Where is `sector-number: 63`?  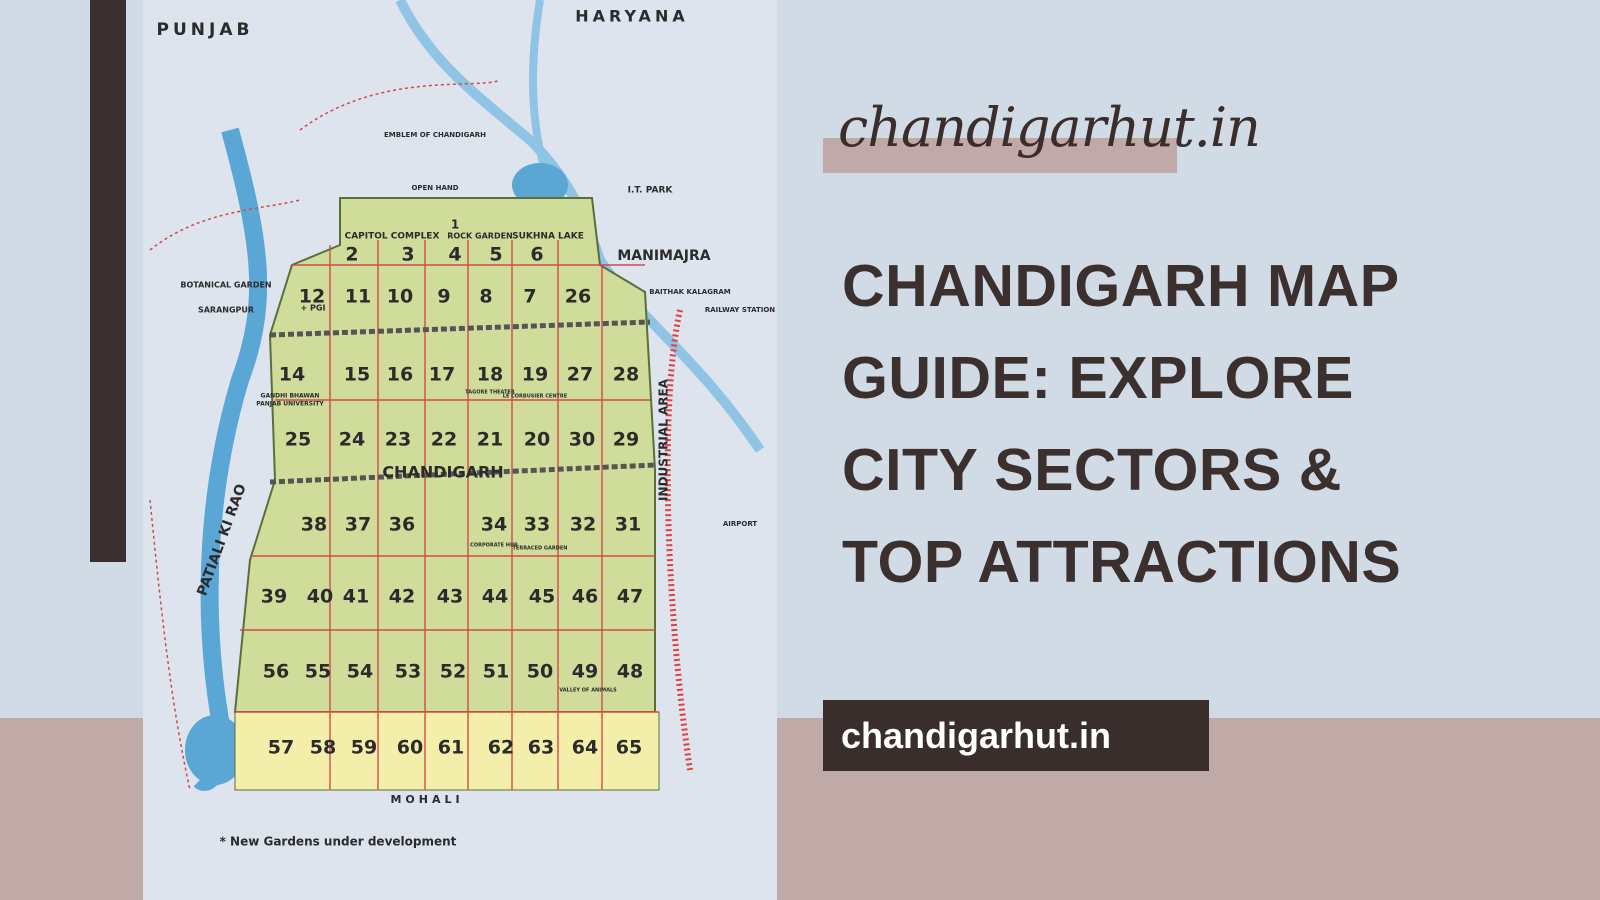 sector-number: 63 is located at coordinates (541, 748).